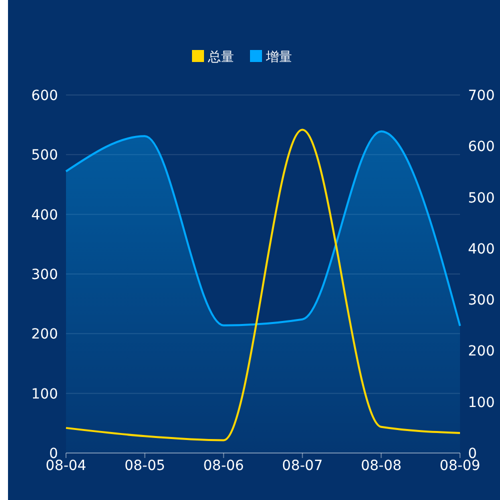  Describe the element at coordinates (44, 156) in the screenshot. I see `y-tick-label: 500` at that location.